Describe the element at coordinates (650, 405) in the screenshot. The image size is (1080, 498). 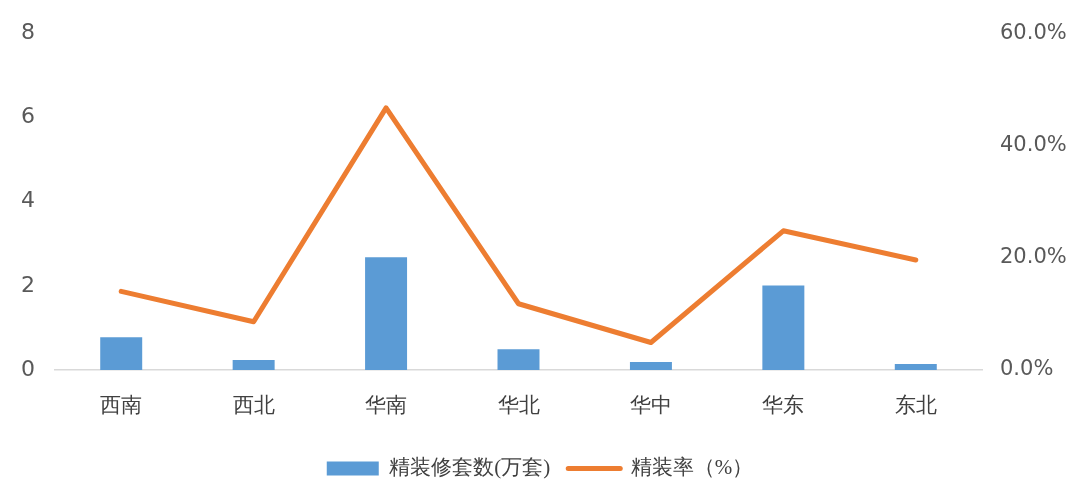
I see `x-tick-label: 华中` at that location.